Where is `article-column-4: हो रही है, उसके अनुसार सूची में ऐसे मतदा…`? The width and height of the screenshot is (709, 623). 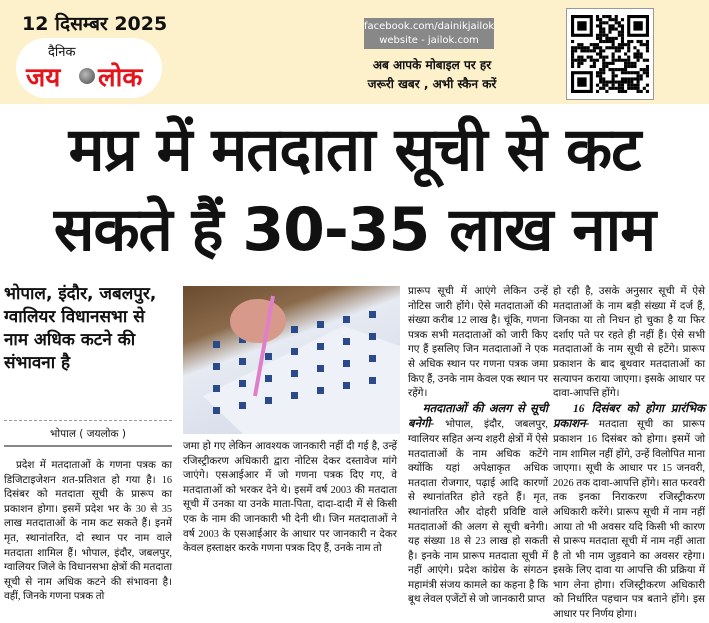 article-column-4: हो रही है, उसके अनुसार सूची में ऐसे मतदा… is located at coordinates (629, 454).